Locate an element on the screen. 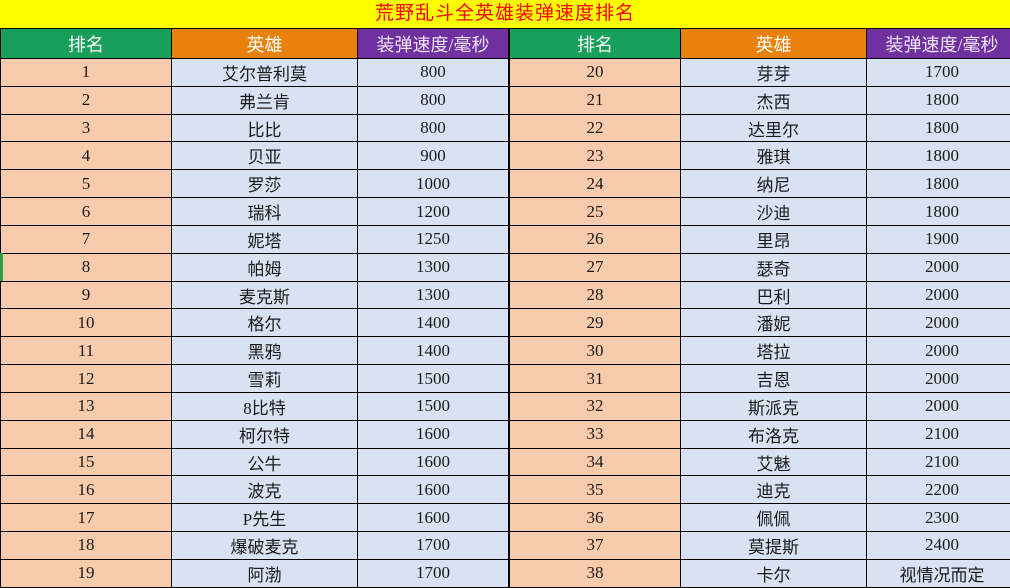  rank-cell: 31 is located at coordinates (595, 378).